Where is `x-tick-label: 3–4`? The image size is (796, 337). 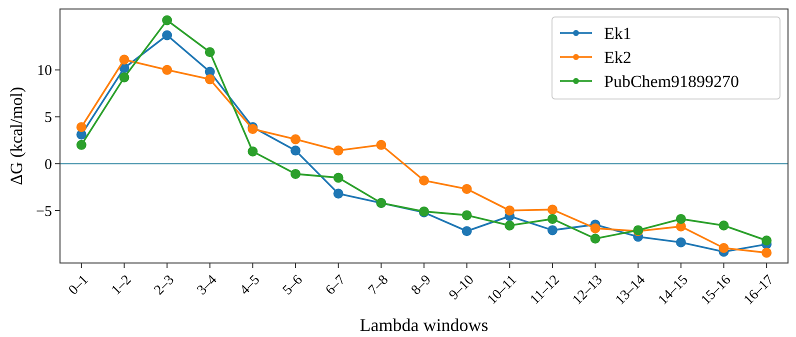 x-tick-label: 3–4 is located at coordinates (207, 285).